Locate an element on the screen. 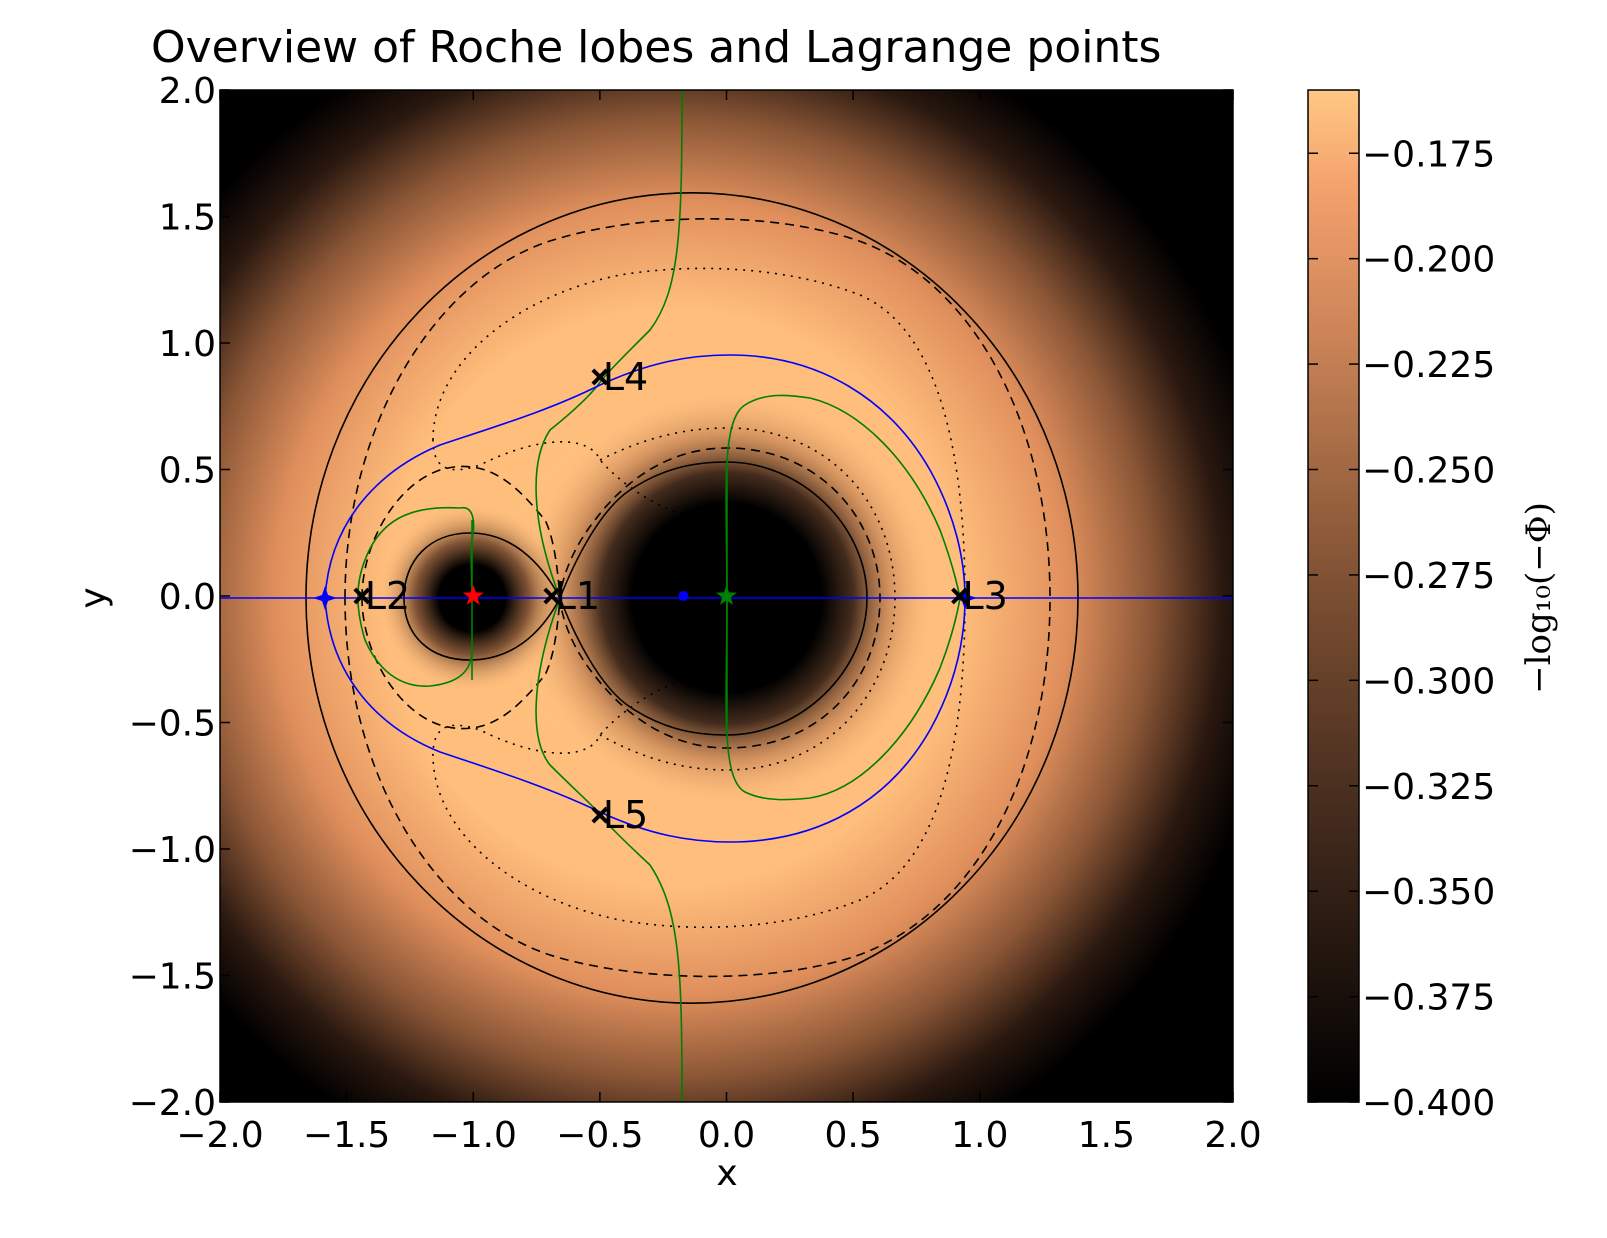  x-tick-label: −2.0 is located at coordinates (219, 1135).